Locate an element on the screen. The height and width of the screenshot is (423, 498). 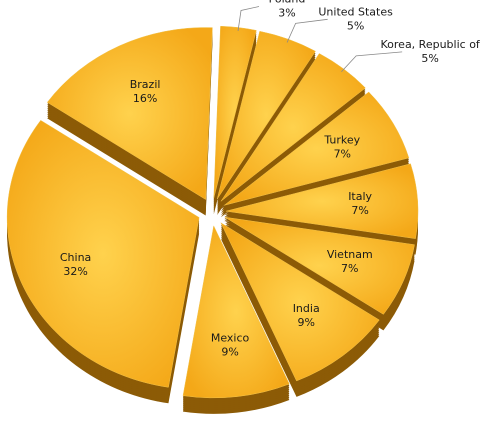
category-label: Vietnam is located at coordinates (350, 254).